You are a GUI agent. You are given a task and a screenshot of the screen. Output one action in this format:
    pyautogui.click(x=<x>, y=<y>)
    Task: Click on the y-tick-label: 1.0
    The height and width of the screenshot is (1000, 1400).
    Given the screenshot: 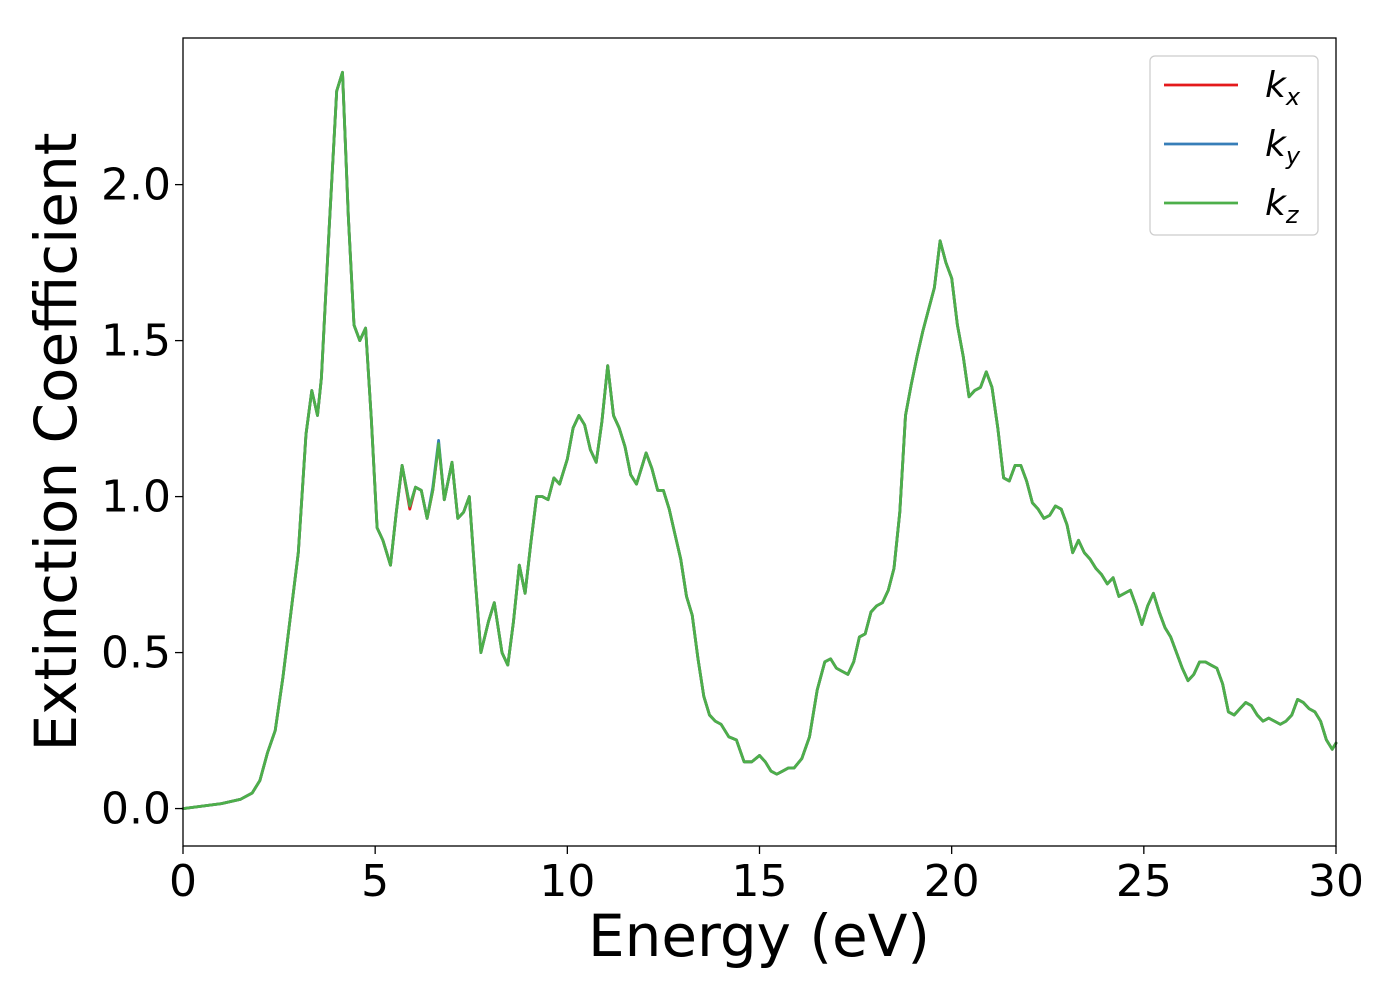 What is the action you would take?
    pyautogui.click(x=136, y=497)
    